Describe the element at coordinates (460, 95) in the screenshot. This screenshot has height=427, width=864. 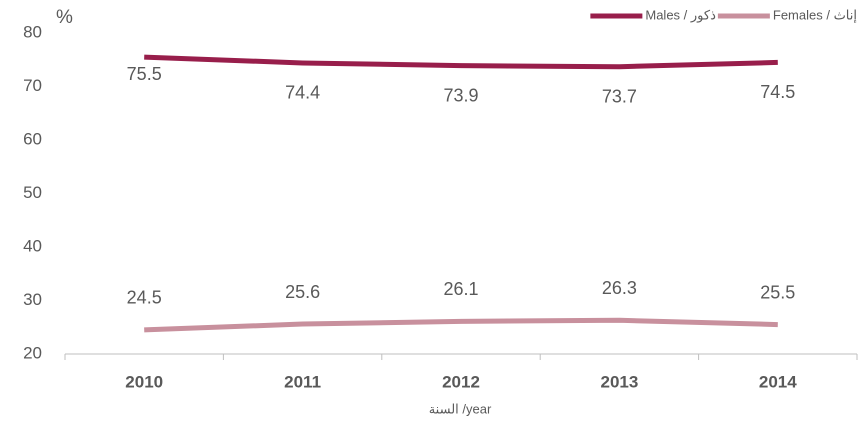
I see `data-label: 73.9` at that location.